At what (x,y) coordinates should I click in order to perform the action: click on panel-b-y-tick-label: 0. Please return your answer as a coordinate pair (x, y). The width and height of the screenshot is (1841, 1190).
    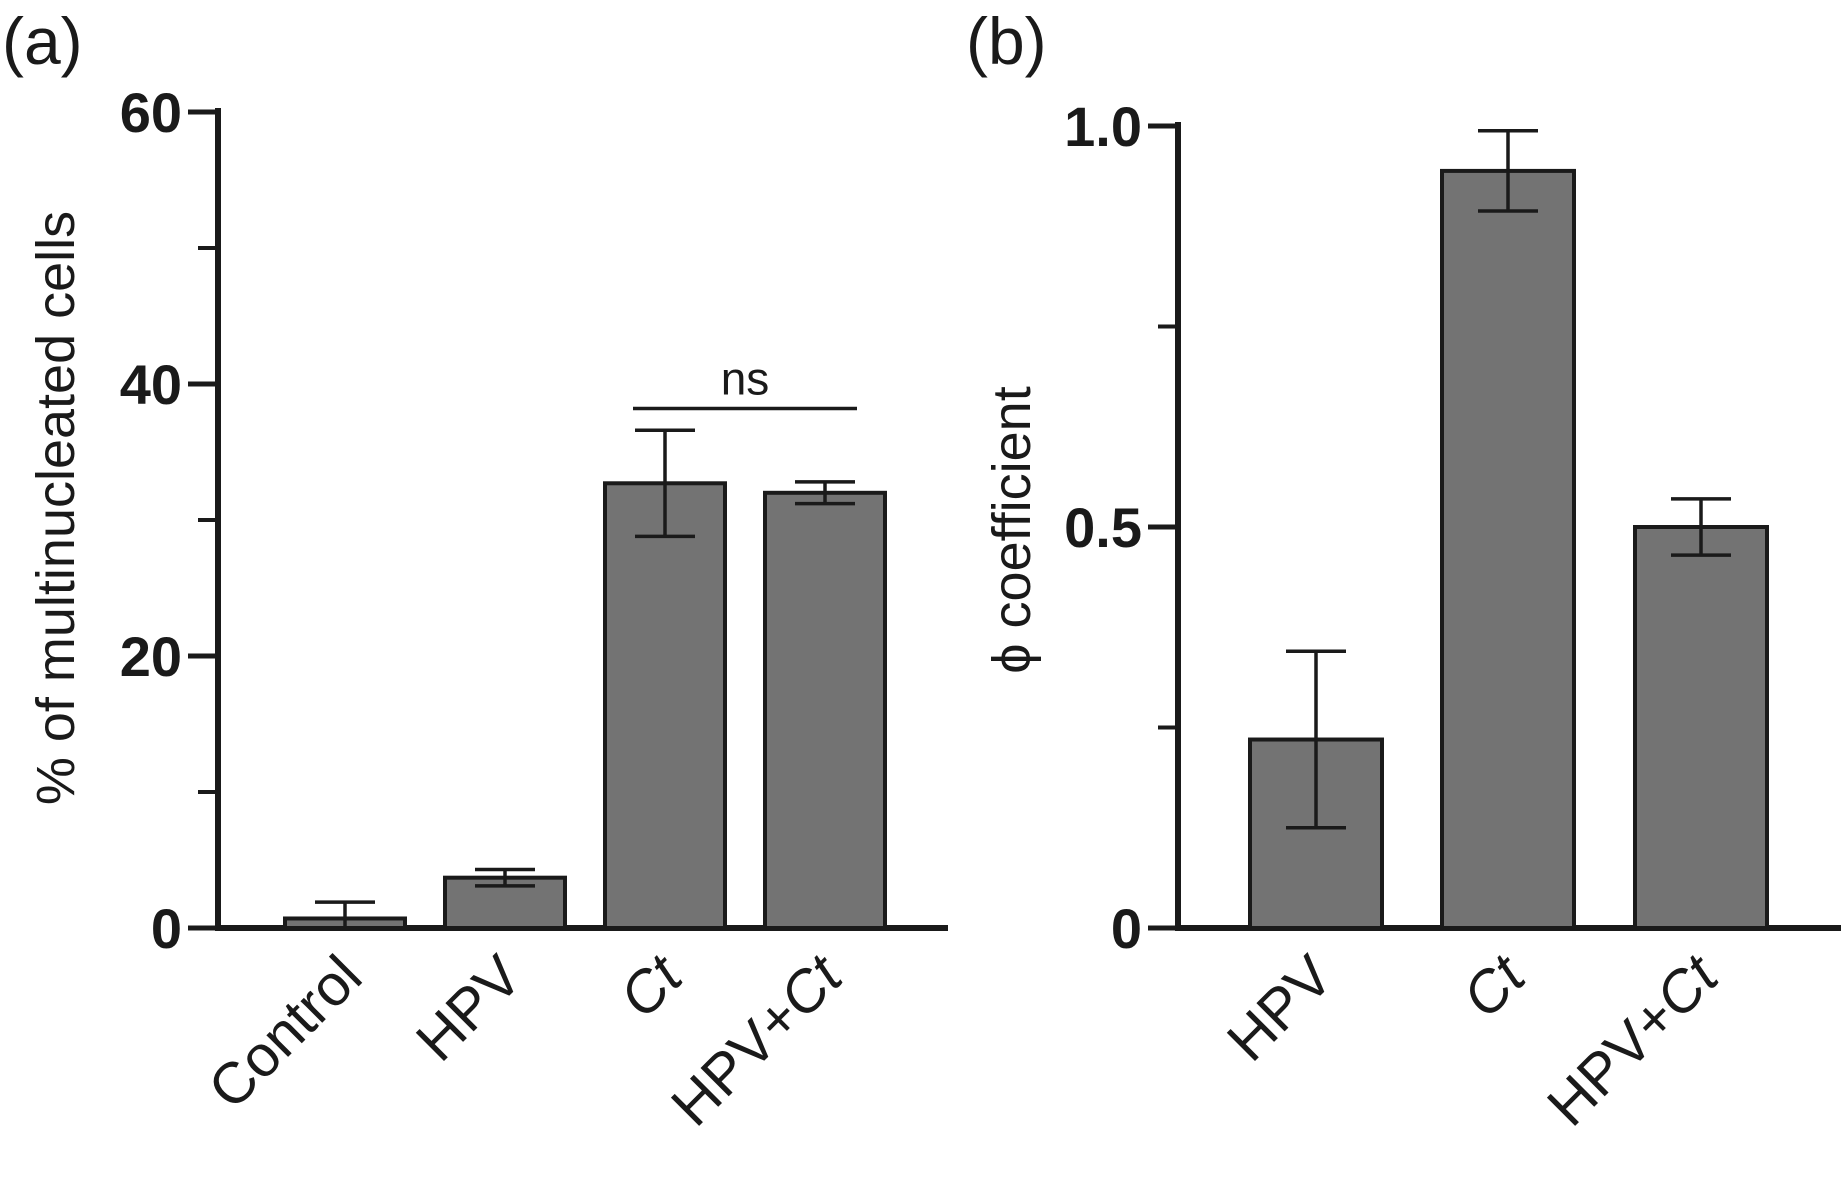
    Looking at the image, I should click on (1126, 928).